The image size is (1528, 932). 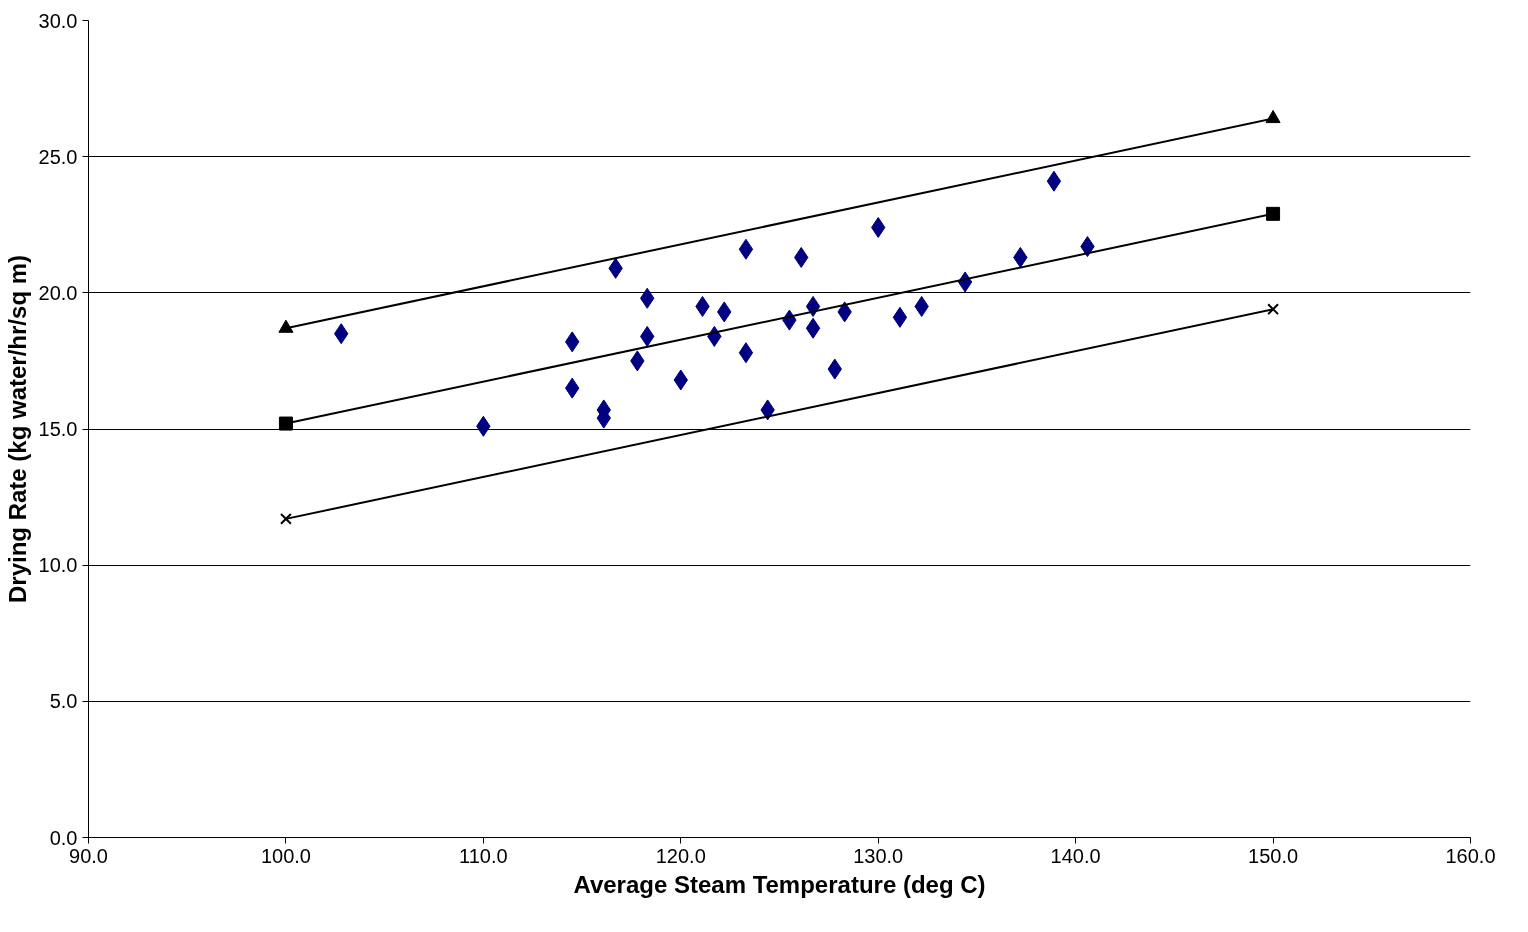 What do you see at coordinates (483, 855) in the screenshot?
I see `x-tick-label: 110.0` at bounding box center [483, 855].